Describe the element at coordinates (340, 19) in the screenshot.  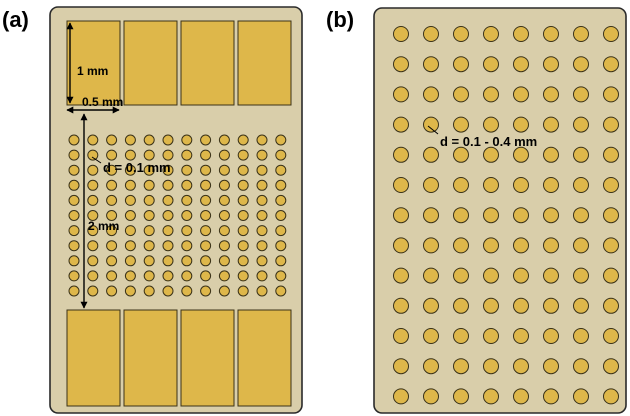
I see `panel-b-label: (b)` at that location.